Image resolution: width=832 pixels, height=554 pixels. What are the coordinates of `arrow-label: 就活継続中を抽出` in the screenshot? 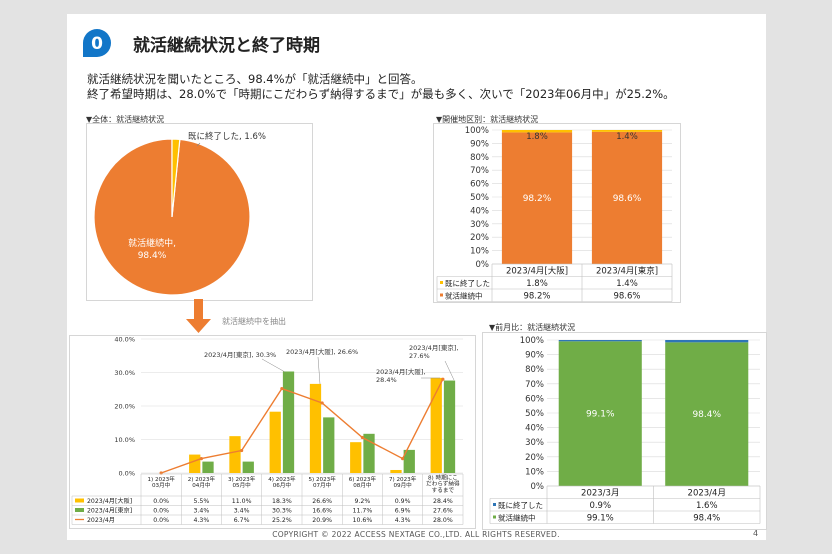 It's located at (254, 321).